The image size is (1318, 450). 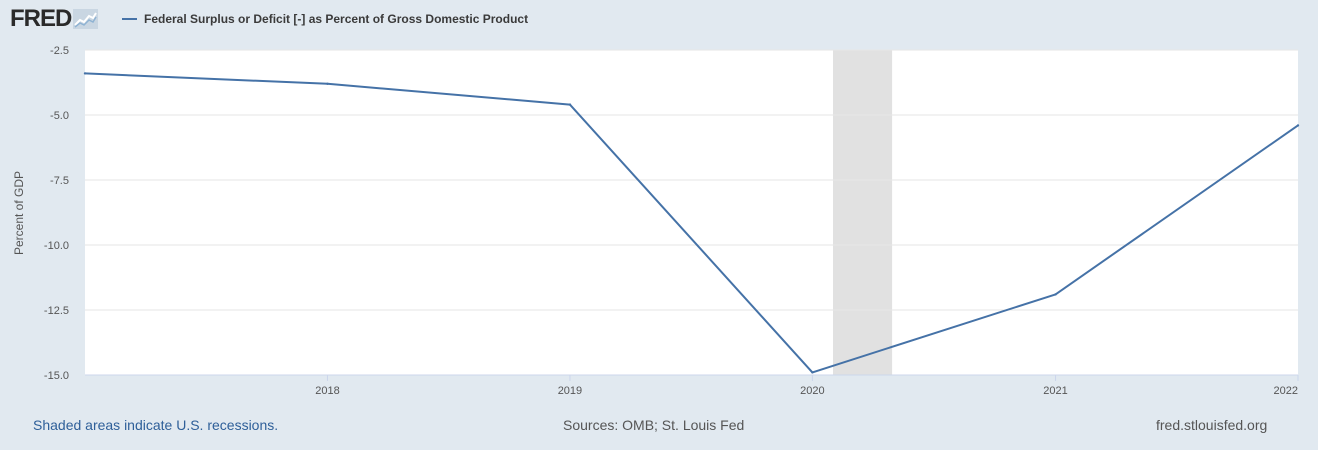 I want to click on x-tick-label: 2019, so click(x=570, y=391).